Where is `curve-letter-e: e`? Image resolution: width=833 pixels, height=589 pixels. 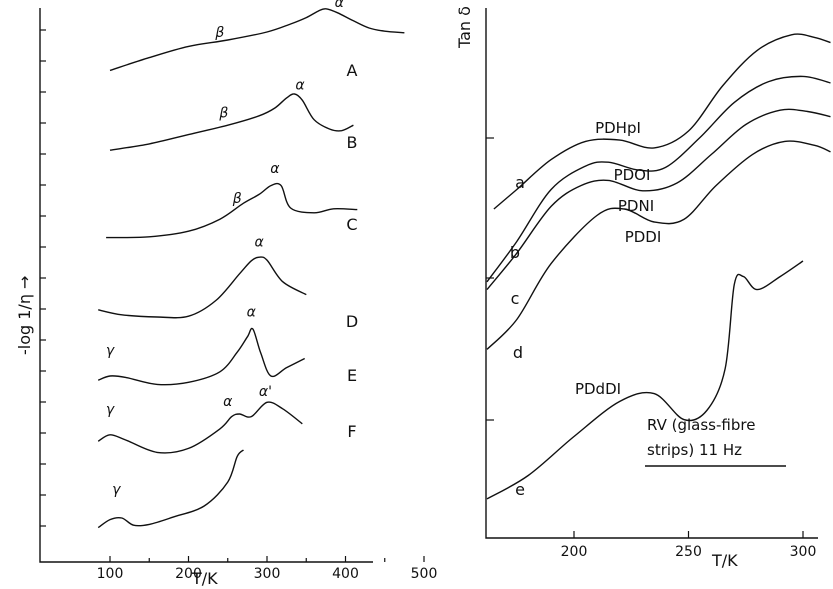
curve-letter-e: e is located at coordinates (520, 489).